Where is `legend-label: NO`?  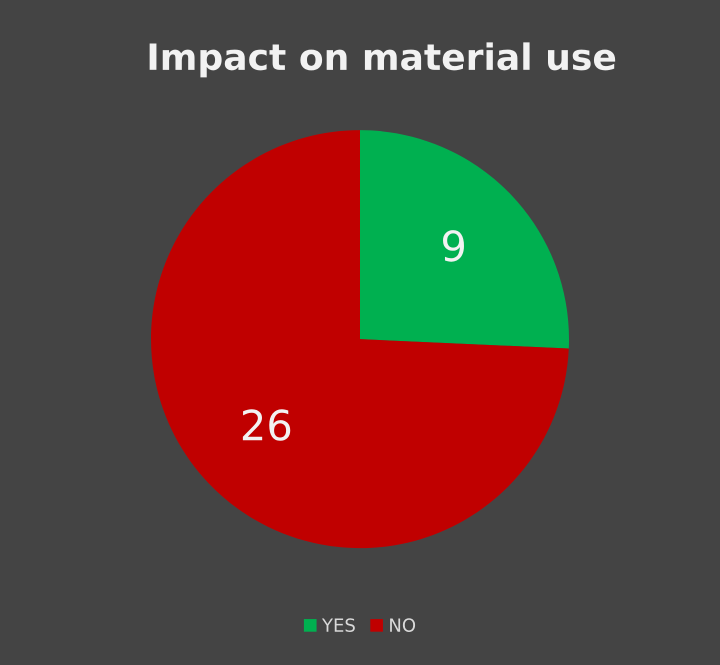 legend-label: NO is located at coordinates (403, 625).